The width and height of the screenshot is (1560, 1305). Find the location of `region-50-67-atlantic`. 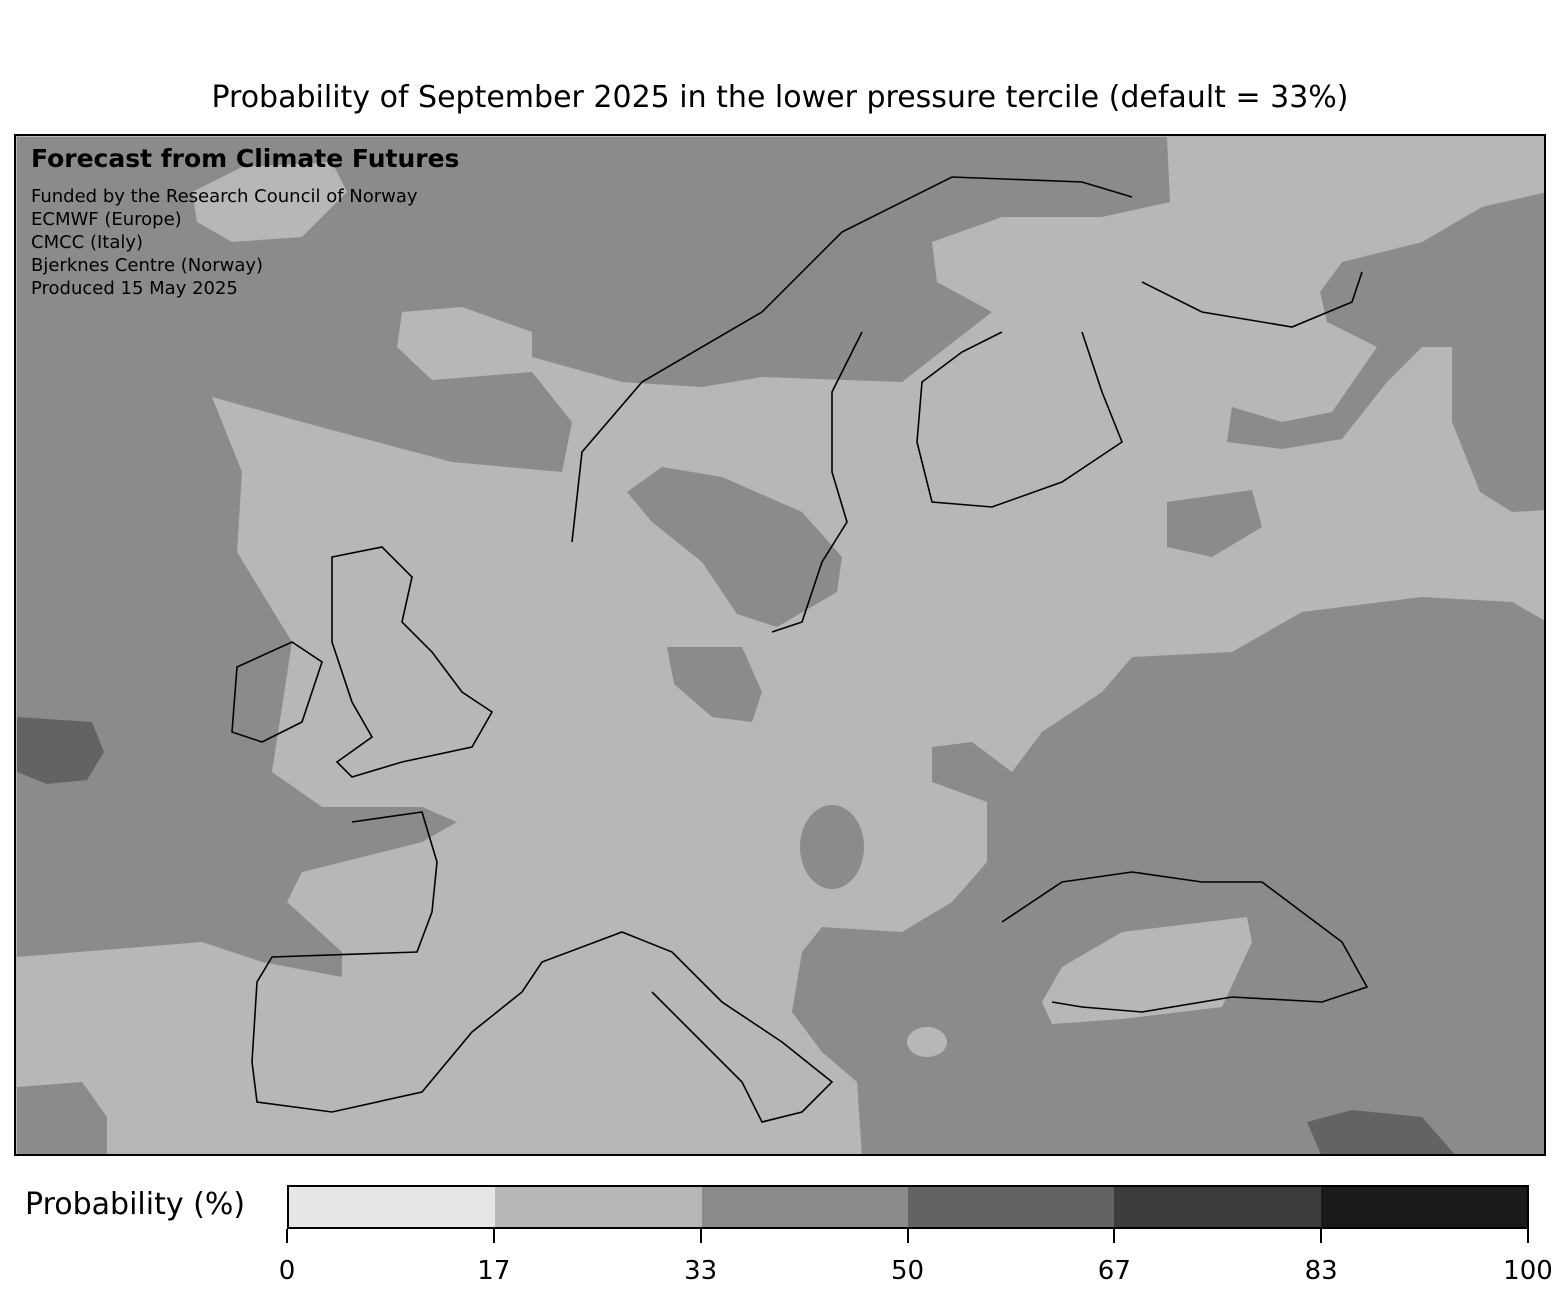

region-50-67-atlantic is located at coordinates (60, 750).